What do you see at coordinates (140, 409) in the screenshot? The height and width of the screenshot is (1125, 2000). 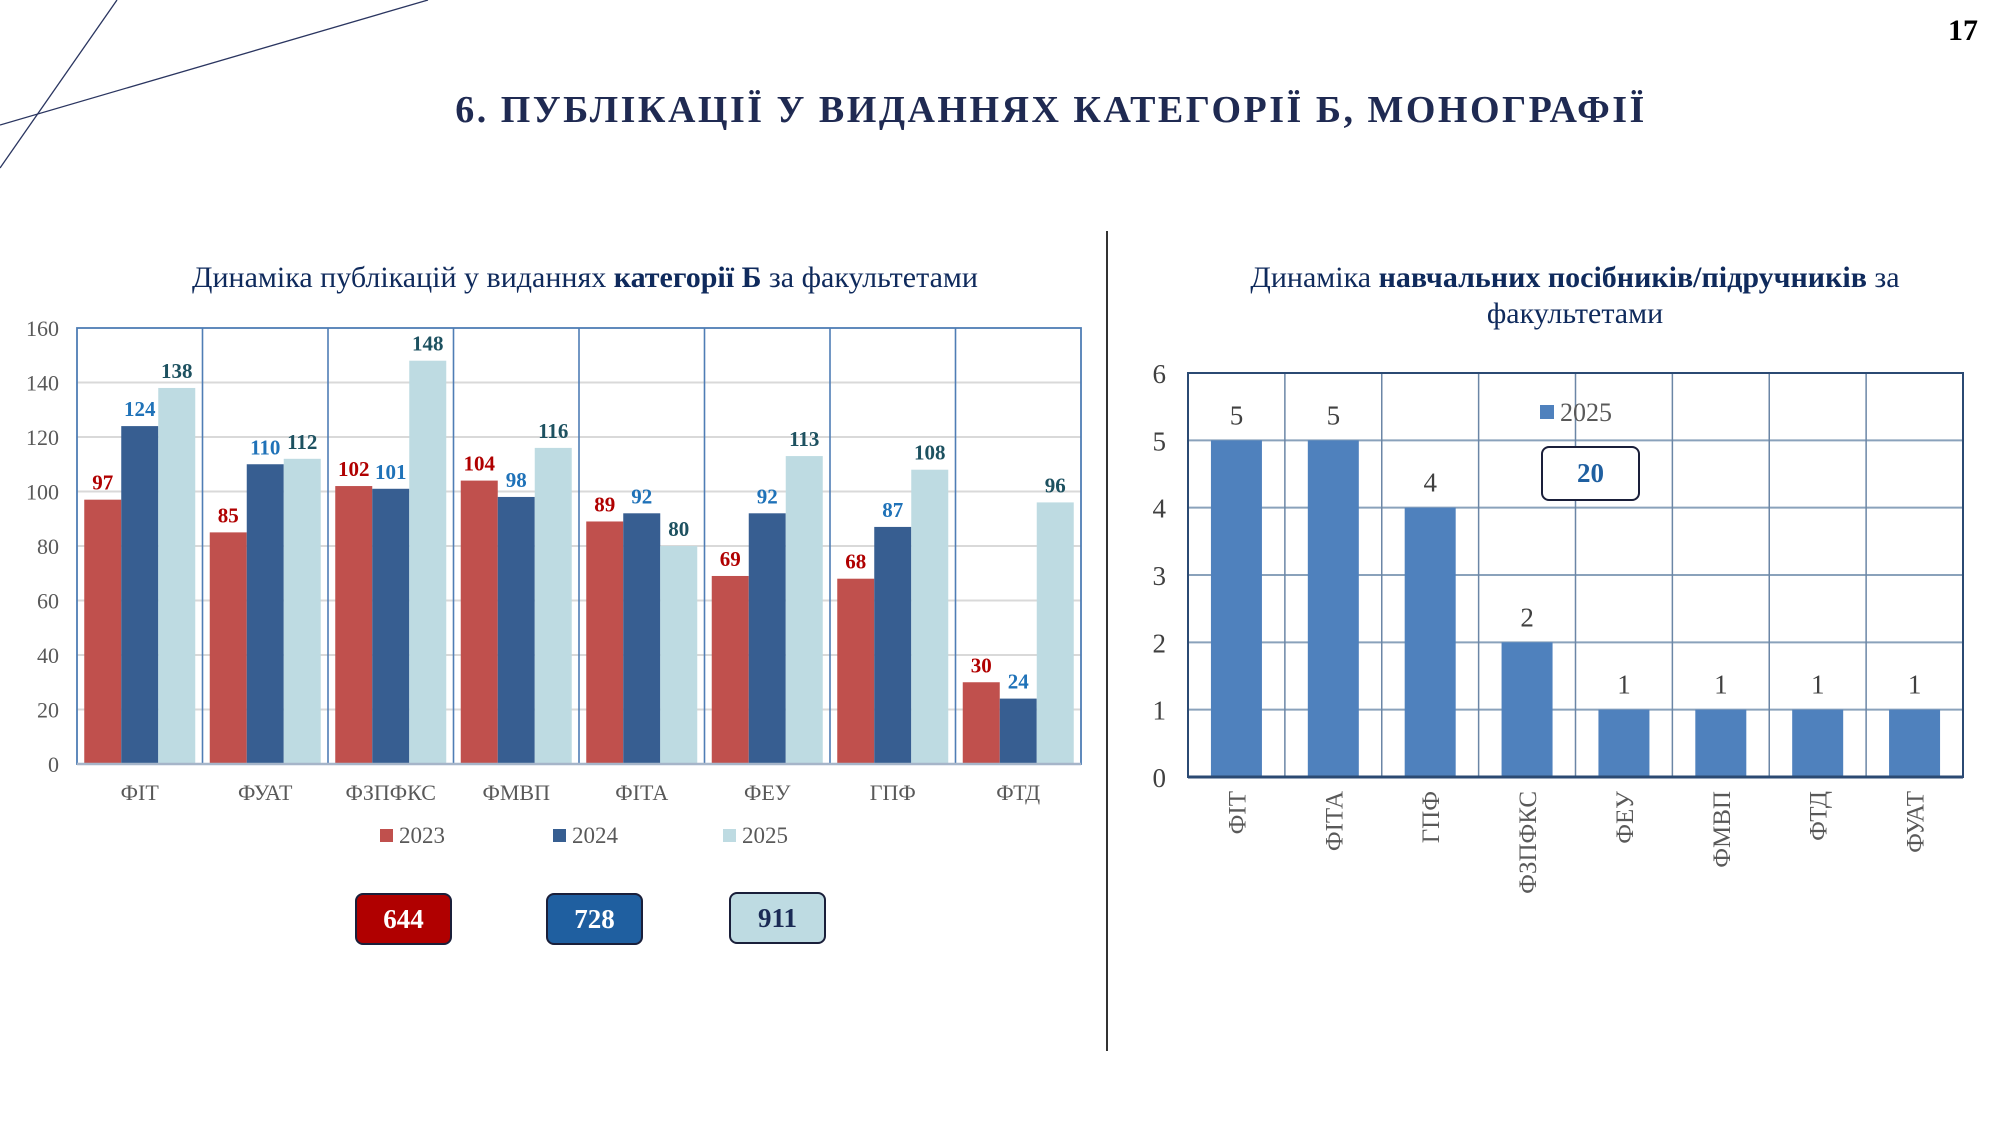 I see `data-label-2024: 124` at bounding box center [140, 409].